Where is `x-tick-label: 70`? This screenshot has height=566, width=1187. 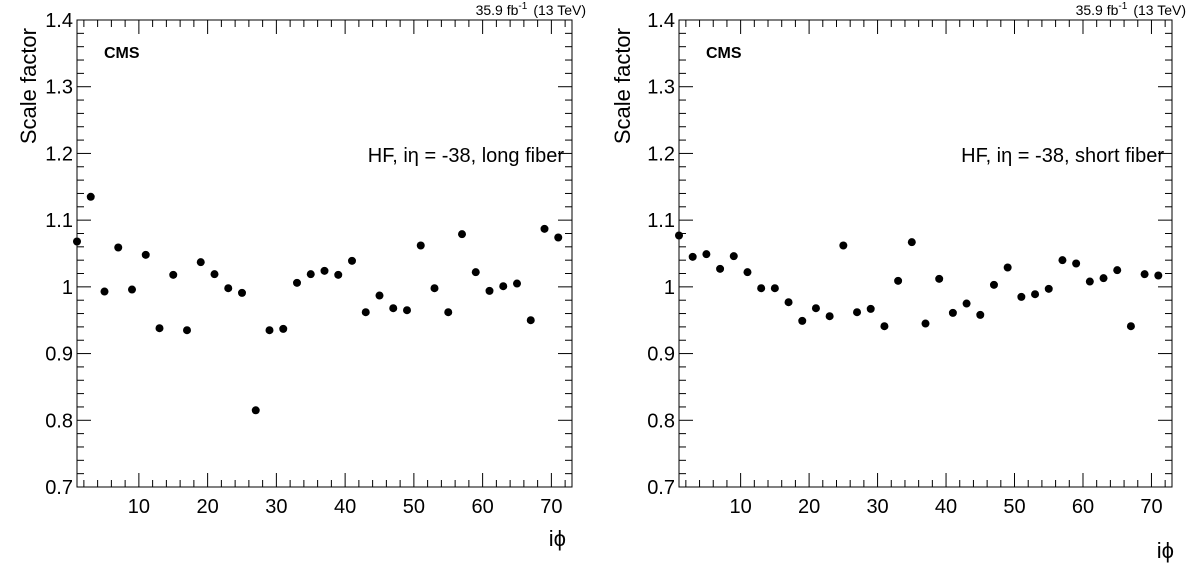
x-tick-label: 70 is located at coordinates (551, 507).